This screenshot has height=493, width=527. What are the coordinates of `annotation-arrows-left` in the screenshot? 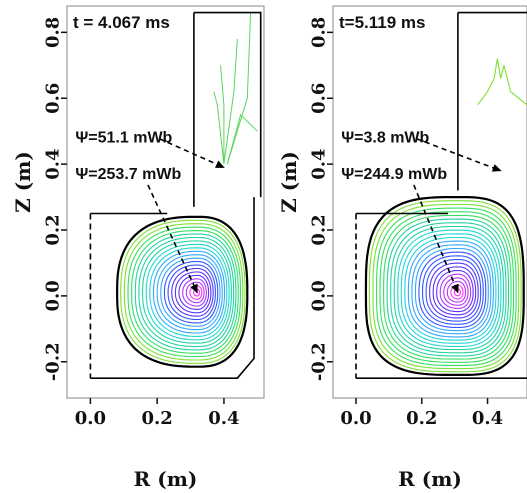 It's located at (186, 215).